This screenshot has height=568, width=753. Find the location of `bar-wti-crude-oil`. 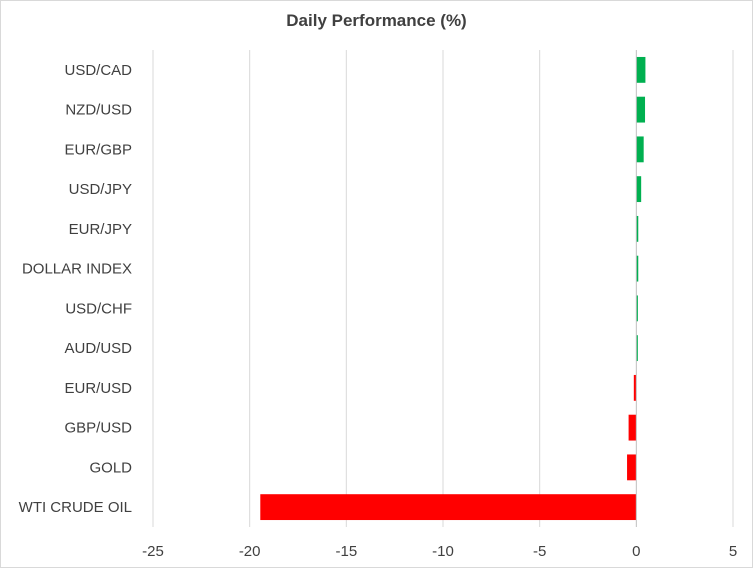

bar-wti-crude-oil is located at coordinates (448, 507).